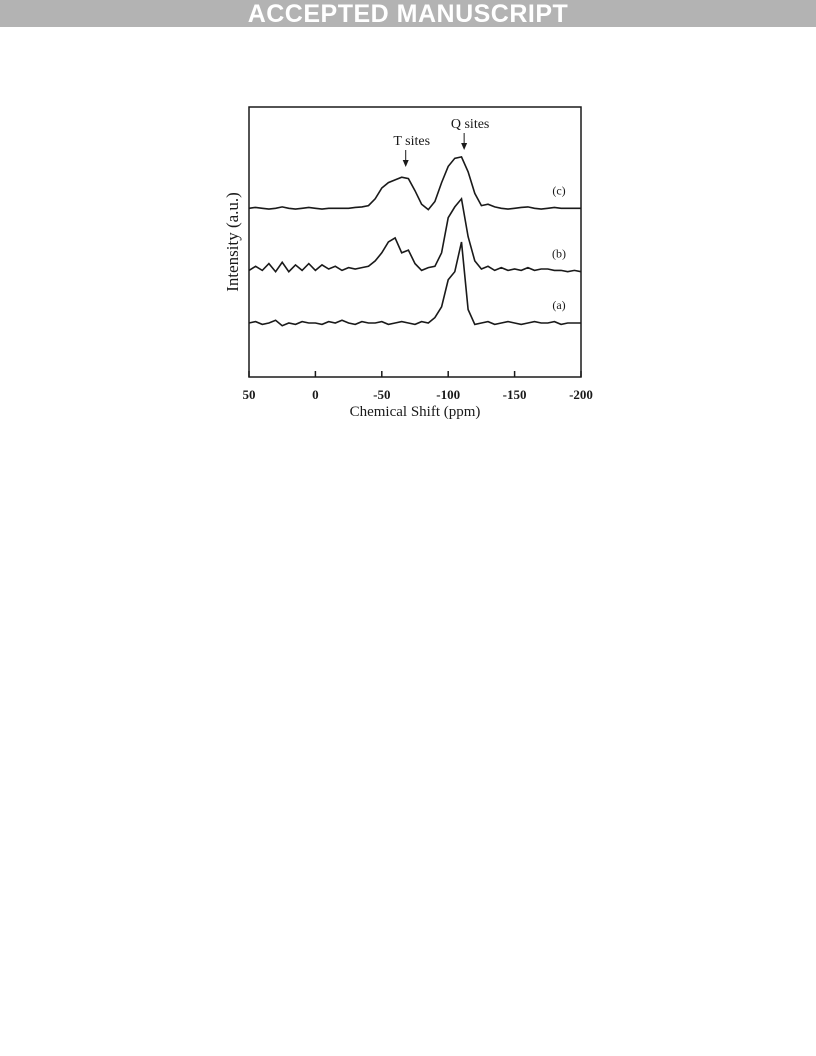 The width and height of the screenshot is (816, 1056). What do you see at coordinates (581, 394) in the screenshot?
I see `x-tick-label: -200` at bounding box center [581, 394].